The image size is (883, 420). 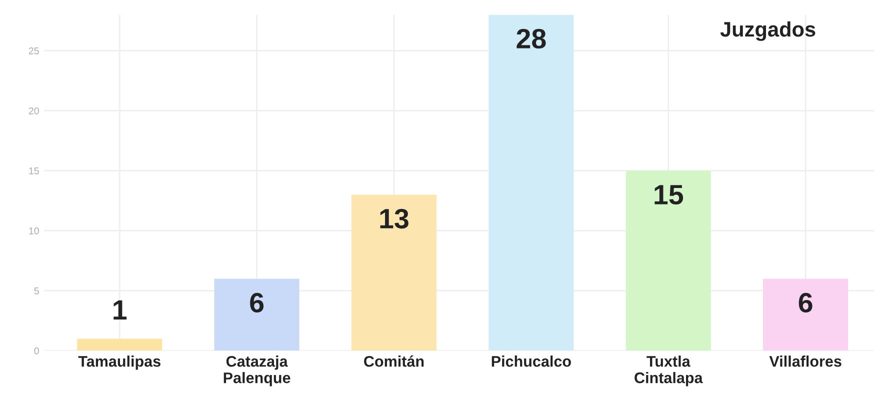 I want to click on data-label: 1, so click(x=120, y=310).